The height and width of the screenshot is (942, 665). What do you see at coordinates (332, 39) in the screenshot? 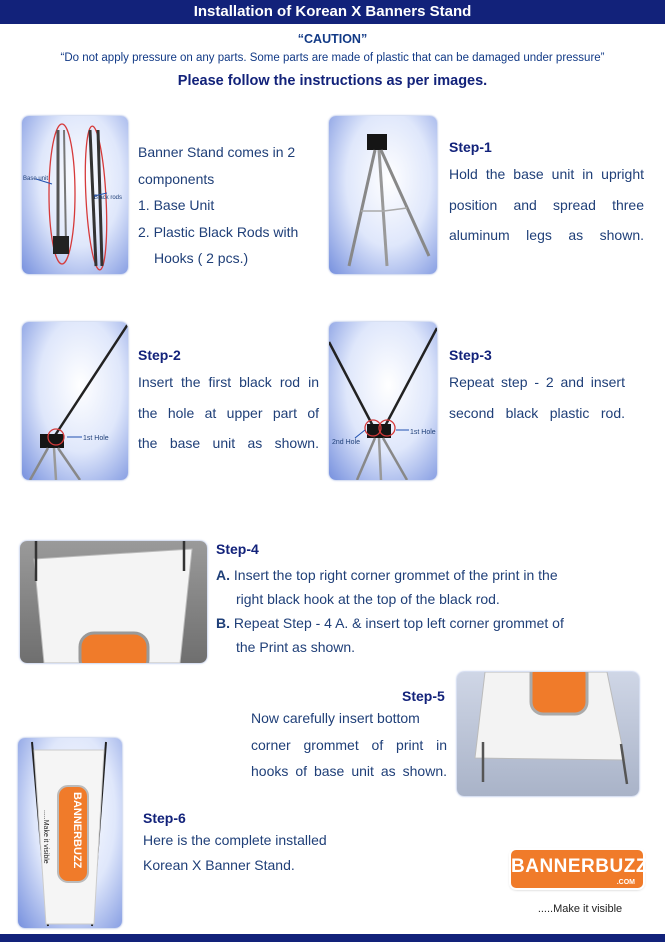
I see `caution-title: “CAUTION”` at bounding box center [332, 39].